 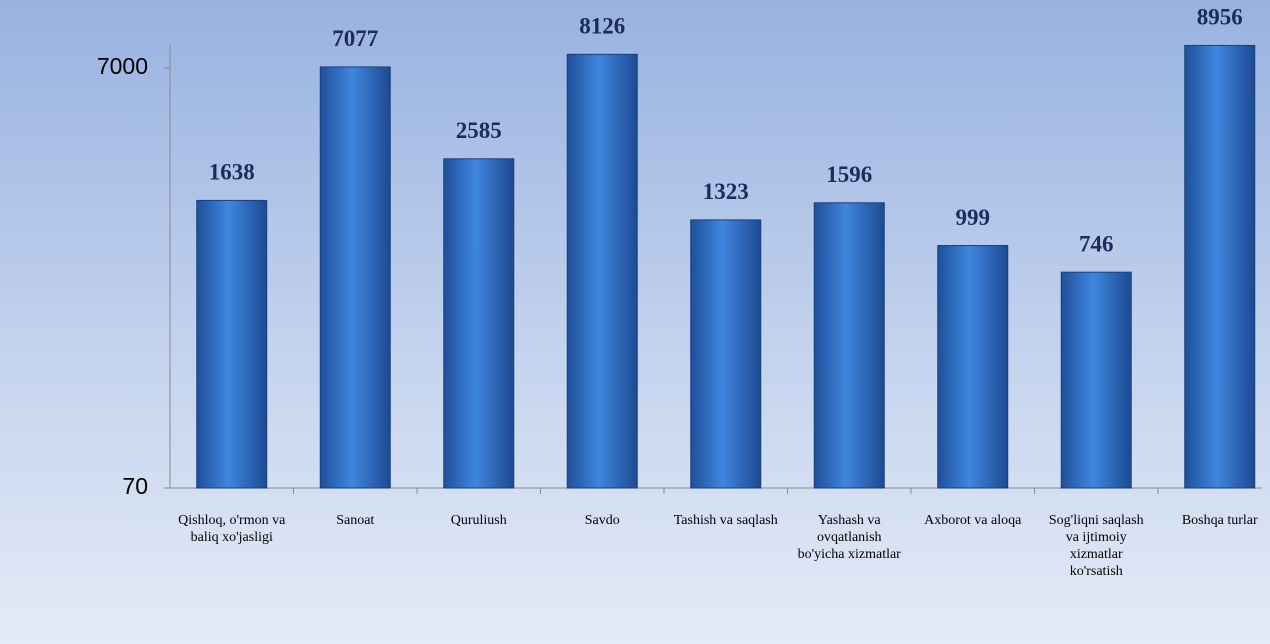 I want to click on x-tick-label: Tashish va saqlash, so click(x=725, y=520).